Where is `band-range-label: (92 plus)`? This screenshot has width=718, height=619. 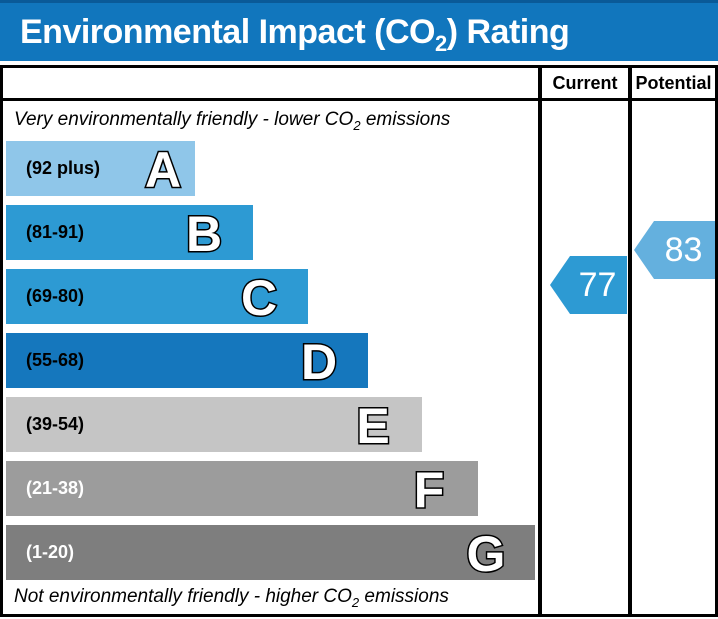
band-range-label: (92 plus) is located at coordinates (63, 168).